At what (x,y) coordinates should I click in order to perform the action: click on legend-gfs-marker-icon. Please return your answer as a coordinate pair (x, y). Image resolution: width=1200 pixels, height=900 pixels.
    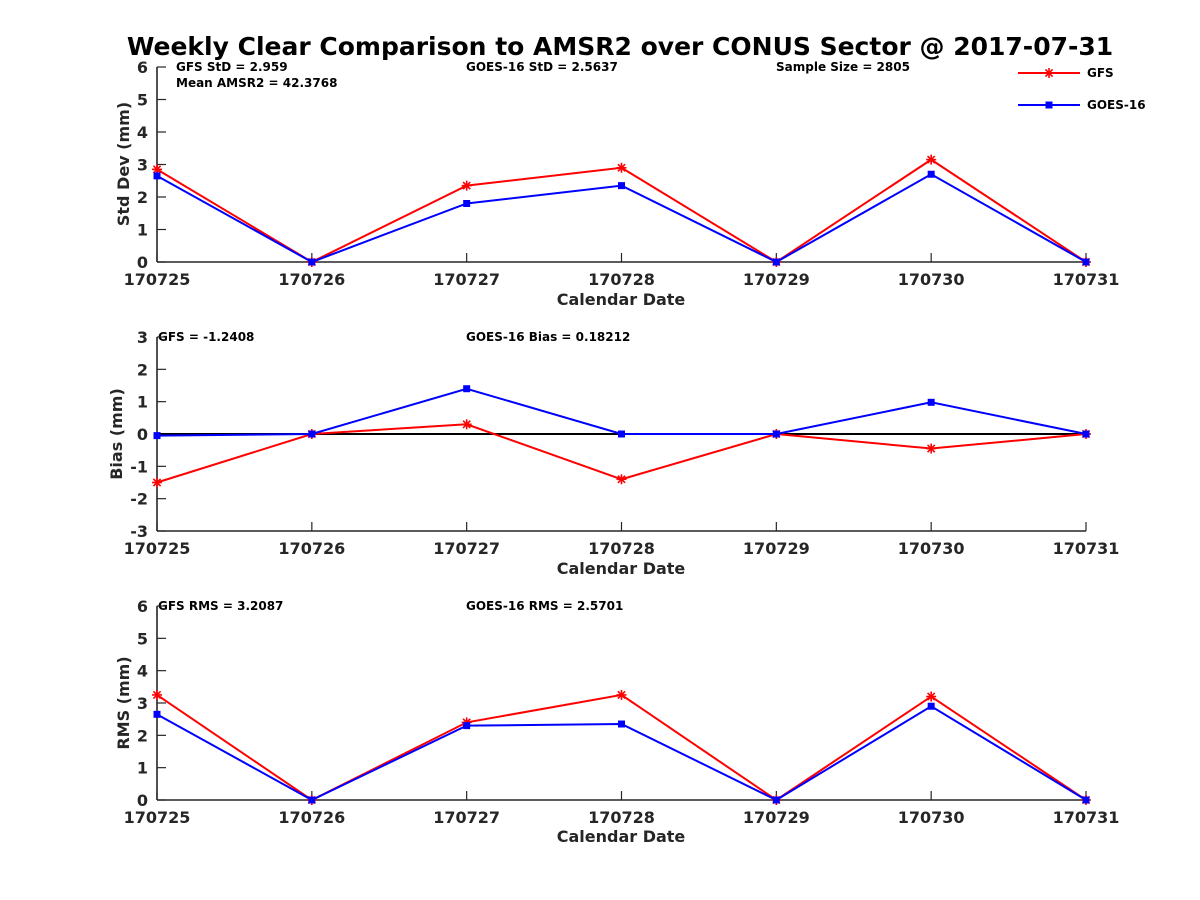
    Looking at the image, I should click on (1049, 73).